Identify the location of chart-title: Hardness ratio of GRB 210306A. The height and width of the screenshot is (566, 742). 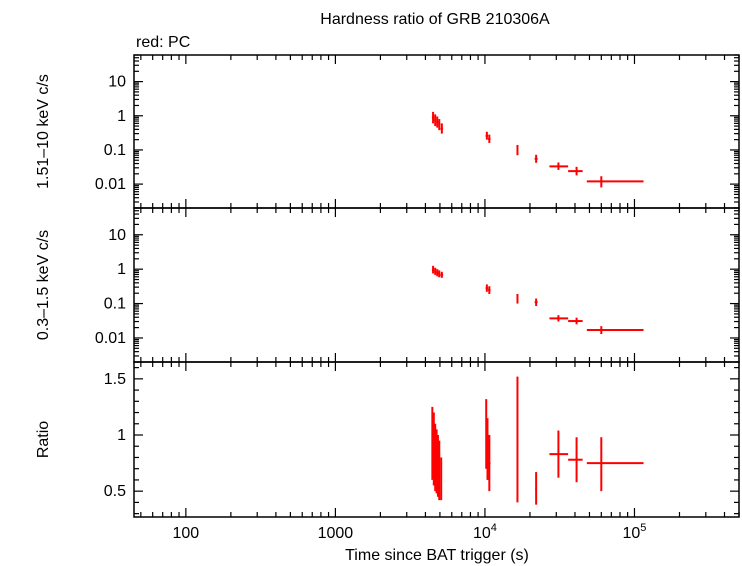
(435, 19).